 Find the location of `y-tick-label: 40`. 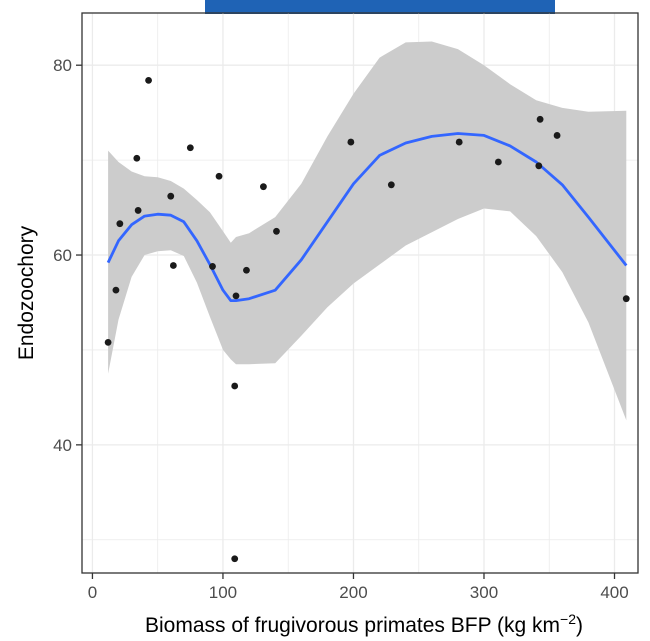

y-tick-label: 40 is located at coordinates (62, 445).